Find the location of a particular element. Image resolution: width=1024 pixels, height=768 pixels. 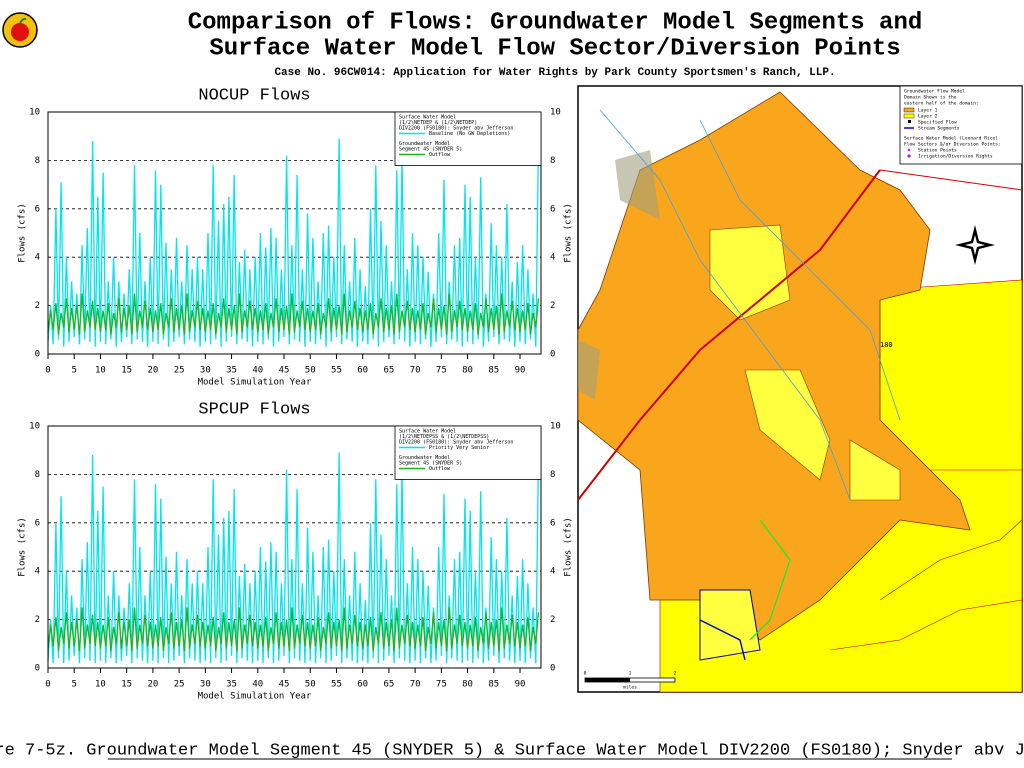

scale-label: 0 is located at coordinates (585, 674).